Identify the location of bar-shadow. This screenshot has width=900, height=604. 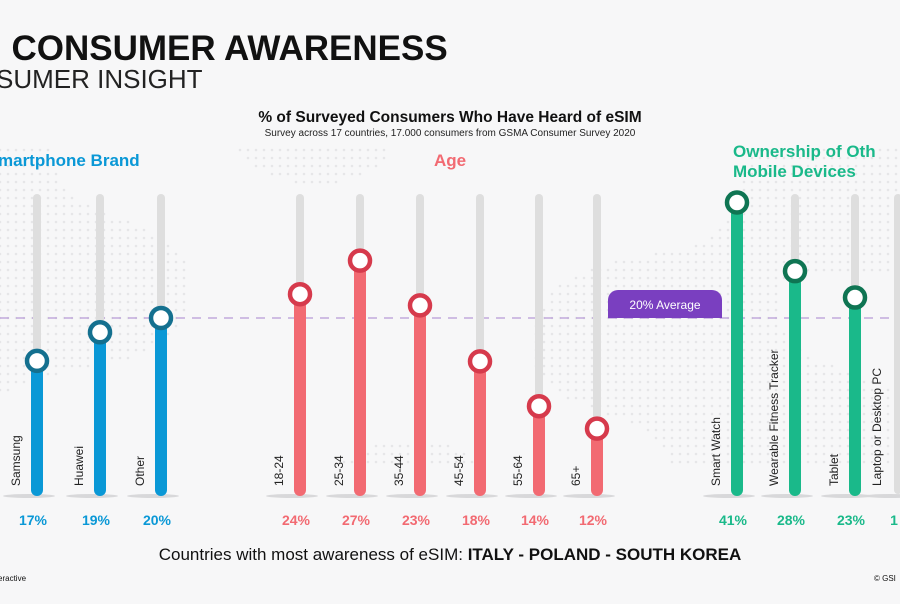
(412, 496).